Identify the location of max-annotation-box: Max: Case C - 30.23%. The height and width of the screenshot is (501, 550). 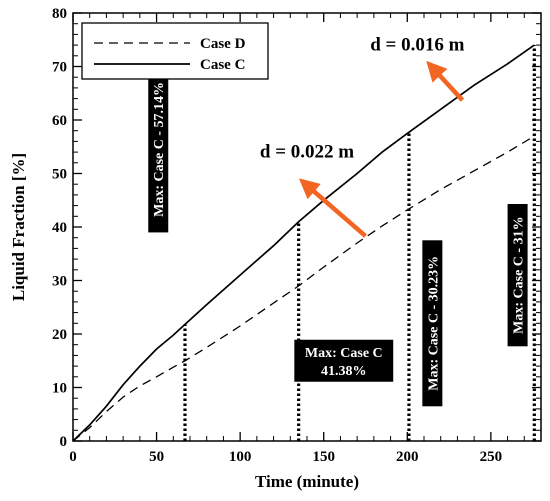
(432, 323).